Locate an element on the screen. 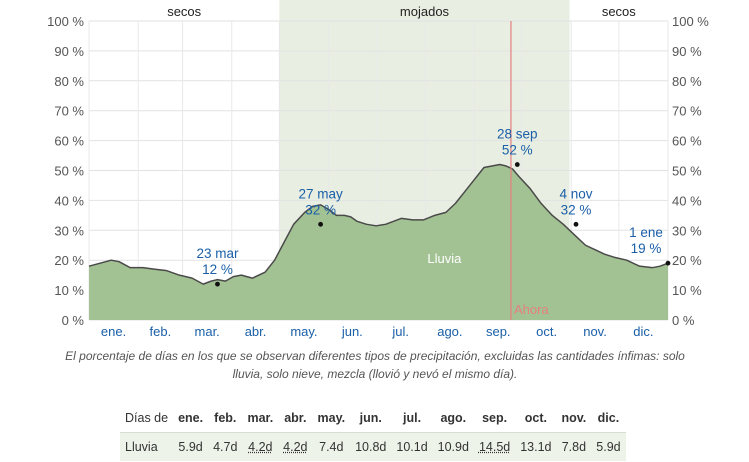 This screenshot has width=749, height=462. y-tick-label-right: 100 % is located at coordinates (690, 21).